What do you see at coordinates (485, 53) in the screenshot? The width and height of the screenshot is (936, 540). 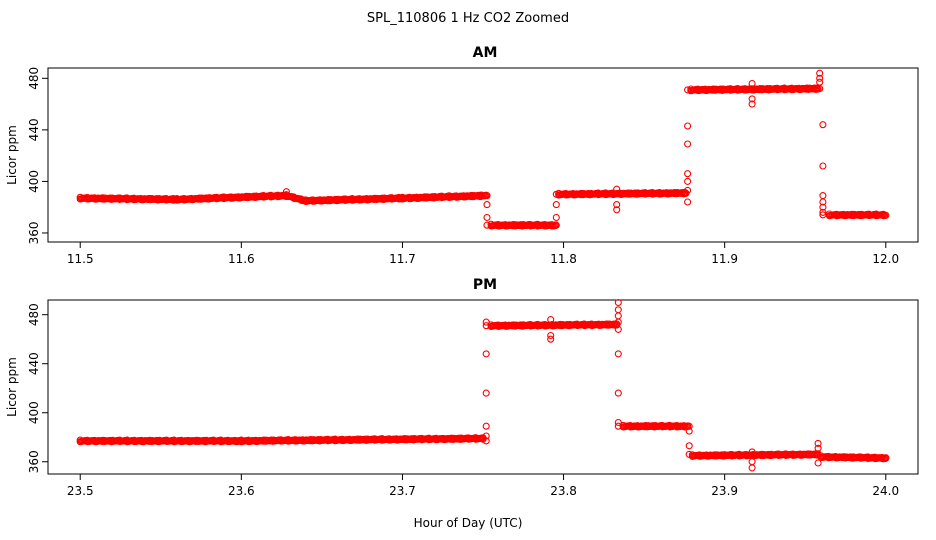 I see `am-panel-title: AM` at bounding box center [485, 53].